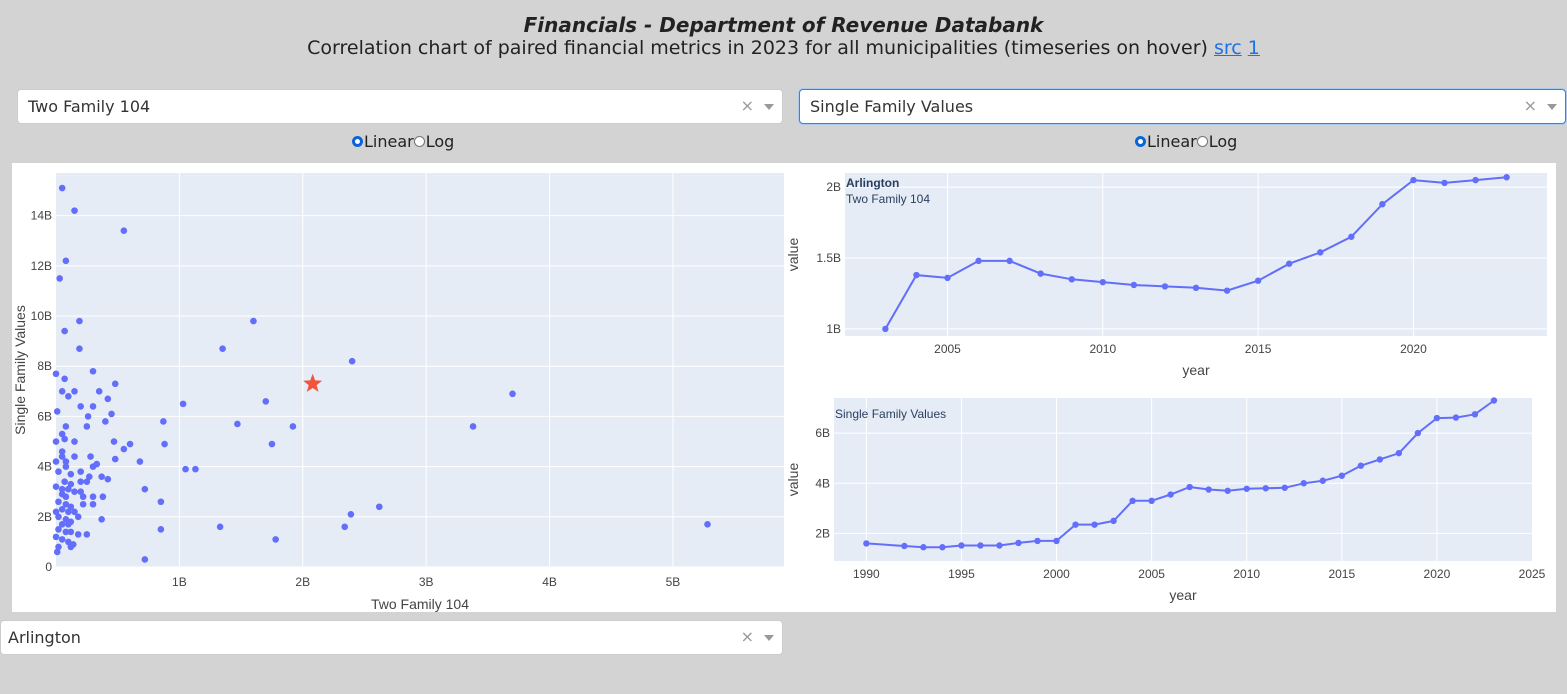 The width and height of the screenshot is (1567, 694). What do you see at coordinates (822, 433) in the screenshot?
I see `y-tick-label: 6B` at bounding box center [822, 433].